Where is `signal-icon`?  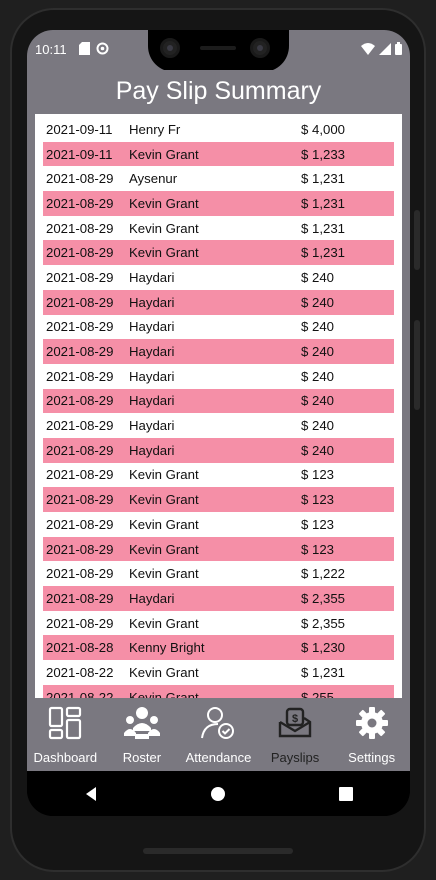
signal-icon is located at coordinates (385, 48).